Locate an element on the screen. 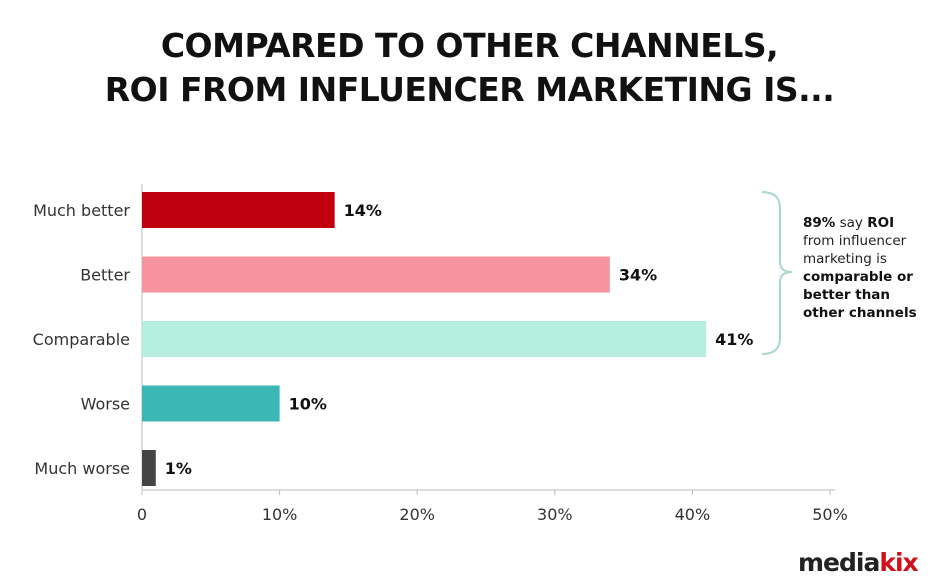 The image size is (939, 587). x-tick-label: 20% is located at coordinates (417, 514).